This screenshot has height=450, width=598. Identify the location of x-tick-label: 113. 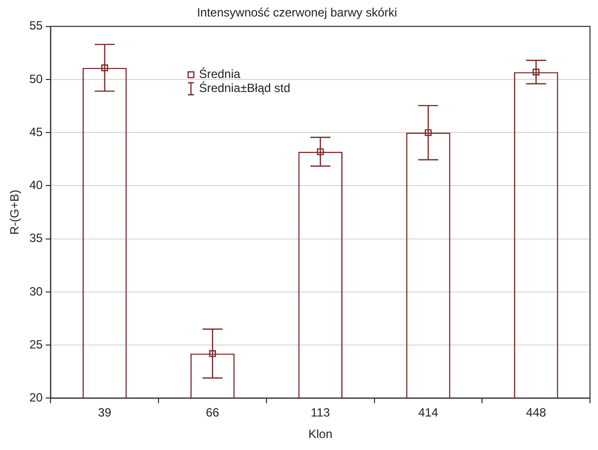
(320, 413).